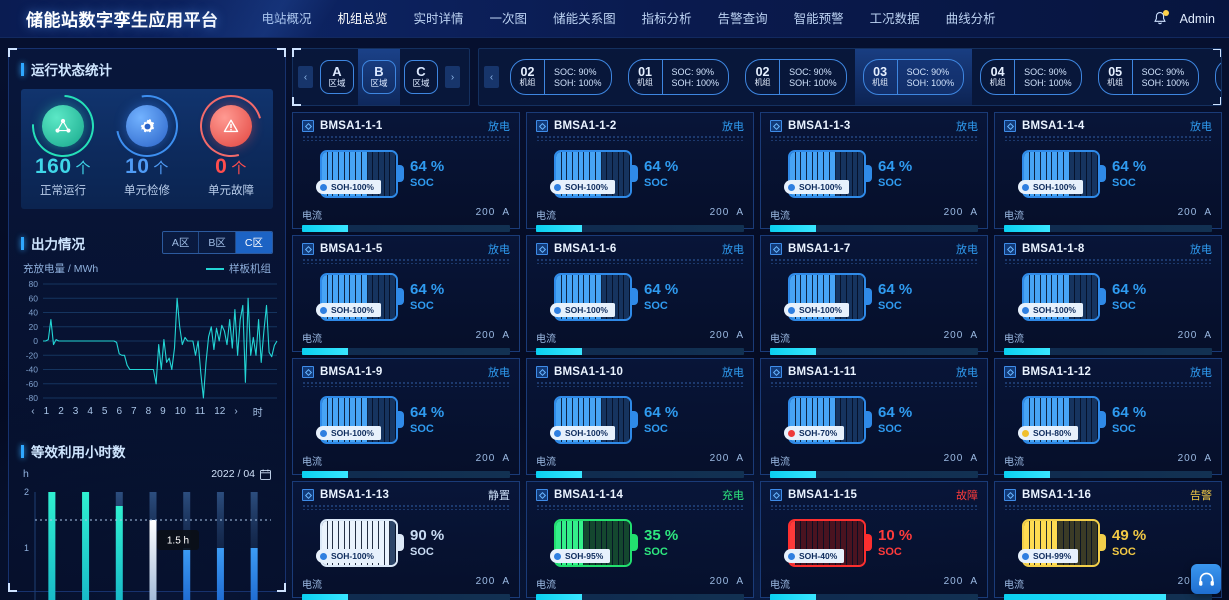 This screenshot has width=1229, height=600. I want to click on unit-metrics: SOC: 90% SOH: 100%, so click(578, 77).